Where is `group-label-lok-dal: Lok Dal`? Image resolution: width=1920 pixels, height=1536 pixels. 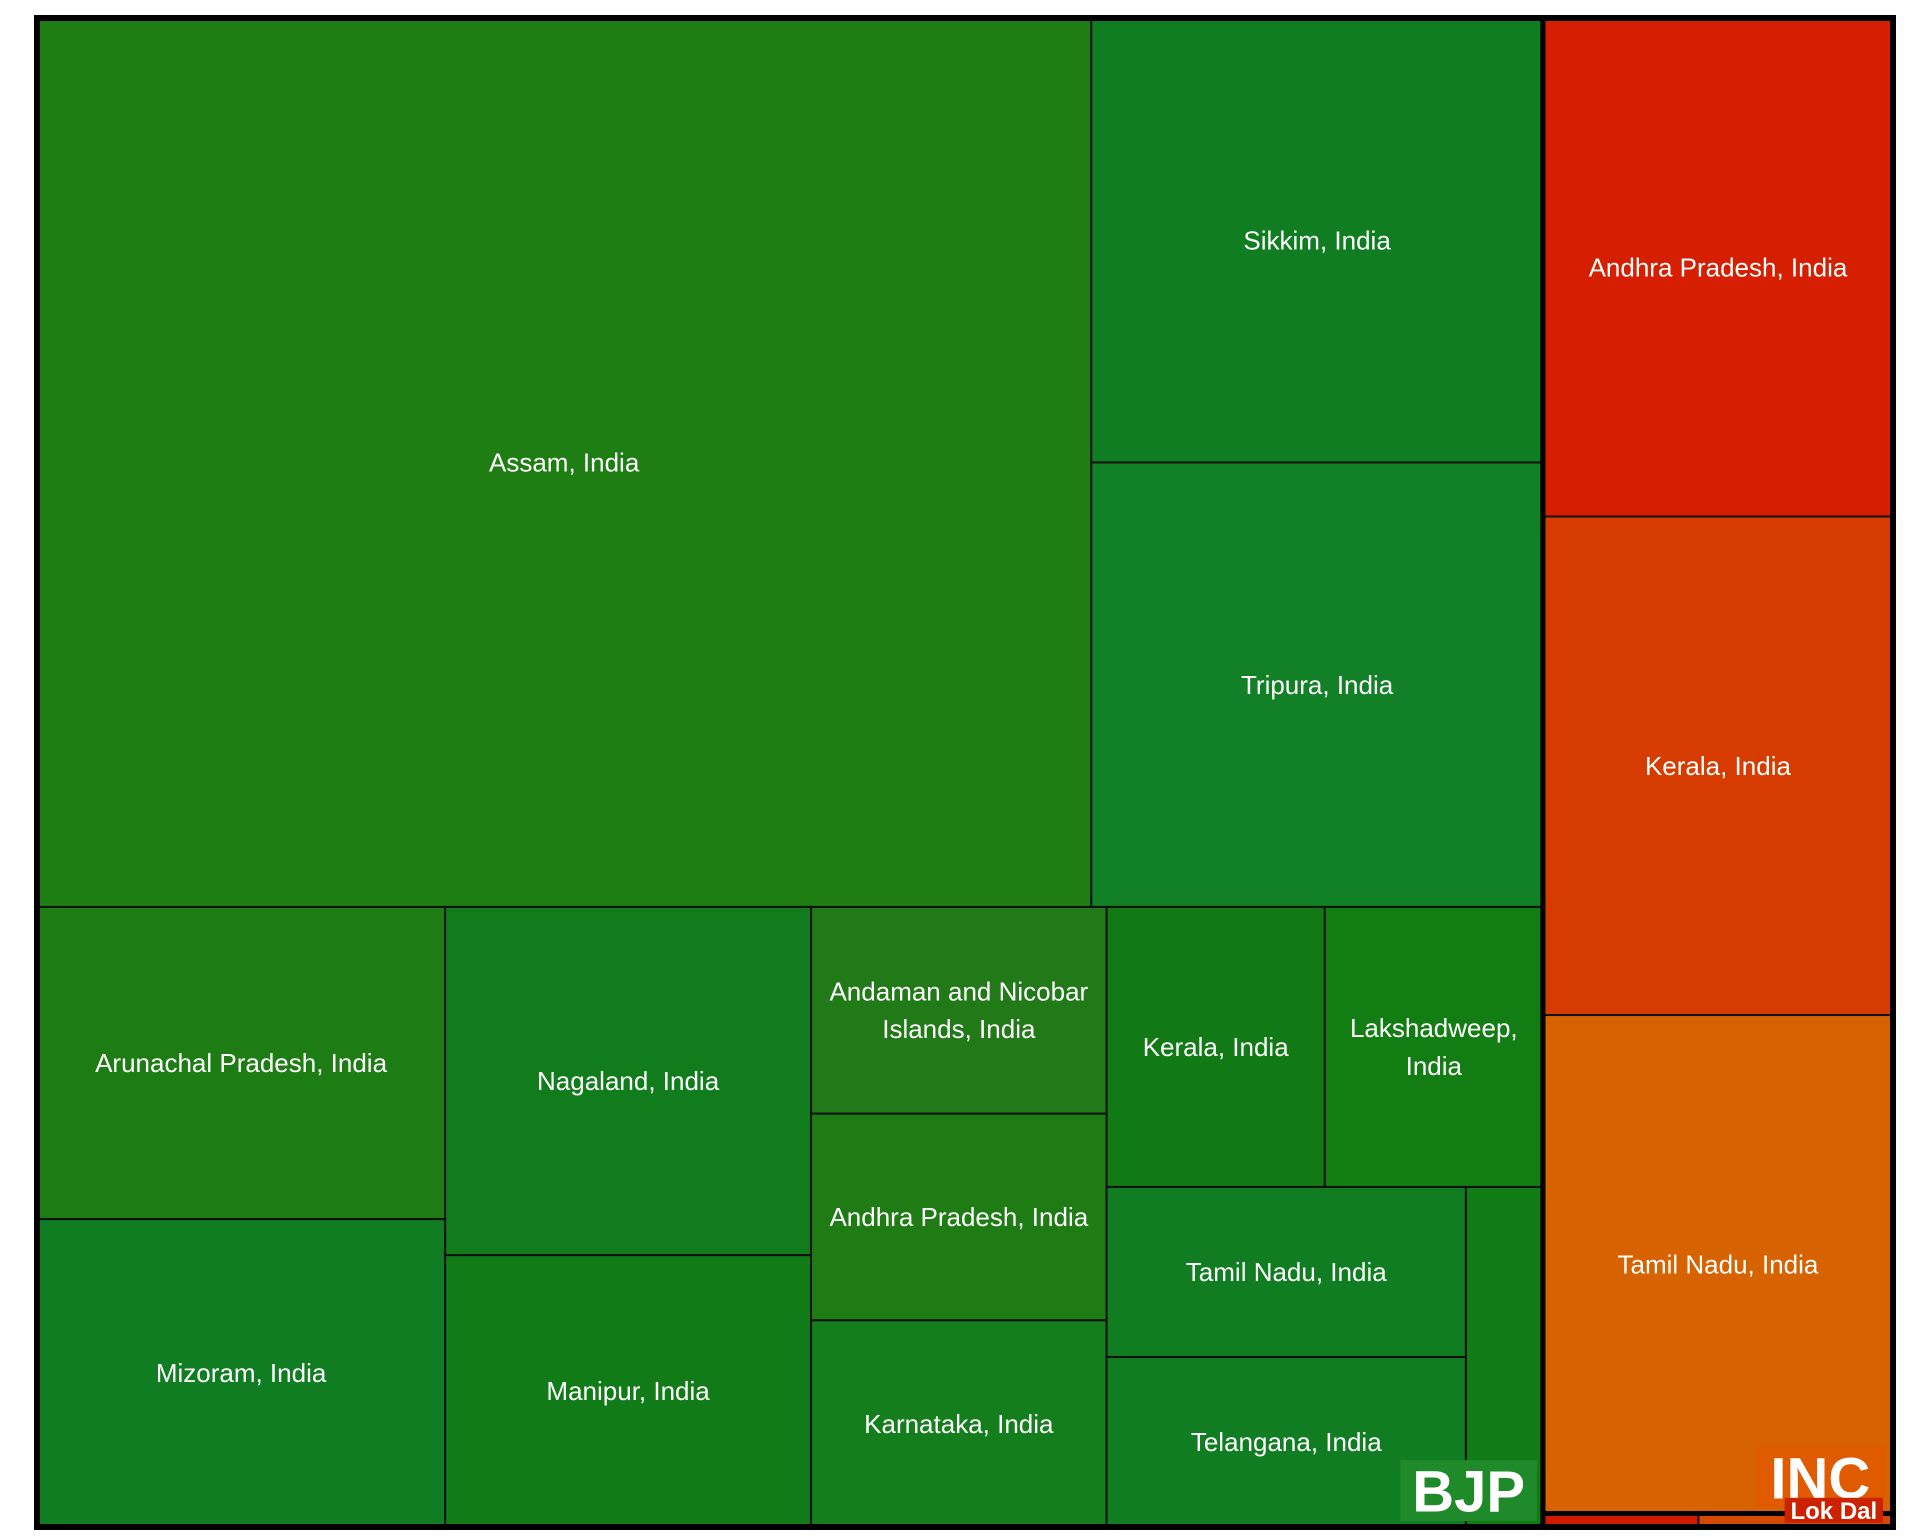
group-label-lok-dal: Lok Dal is located at coordinates (1833, 1511).